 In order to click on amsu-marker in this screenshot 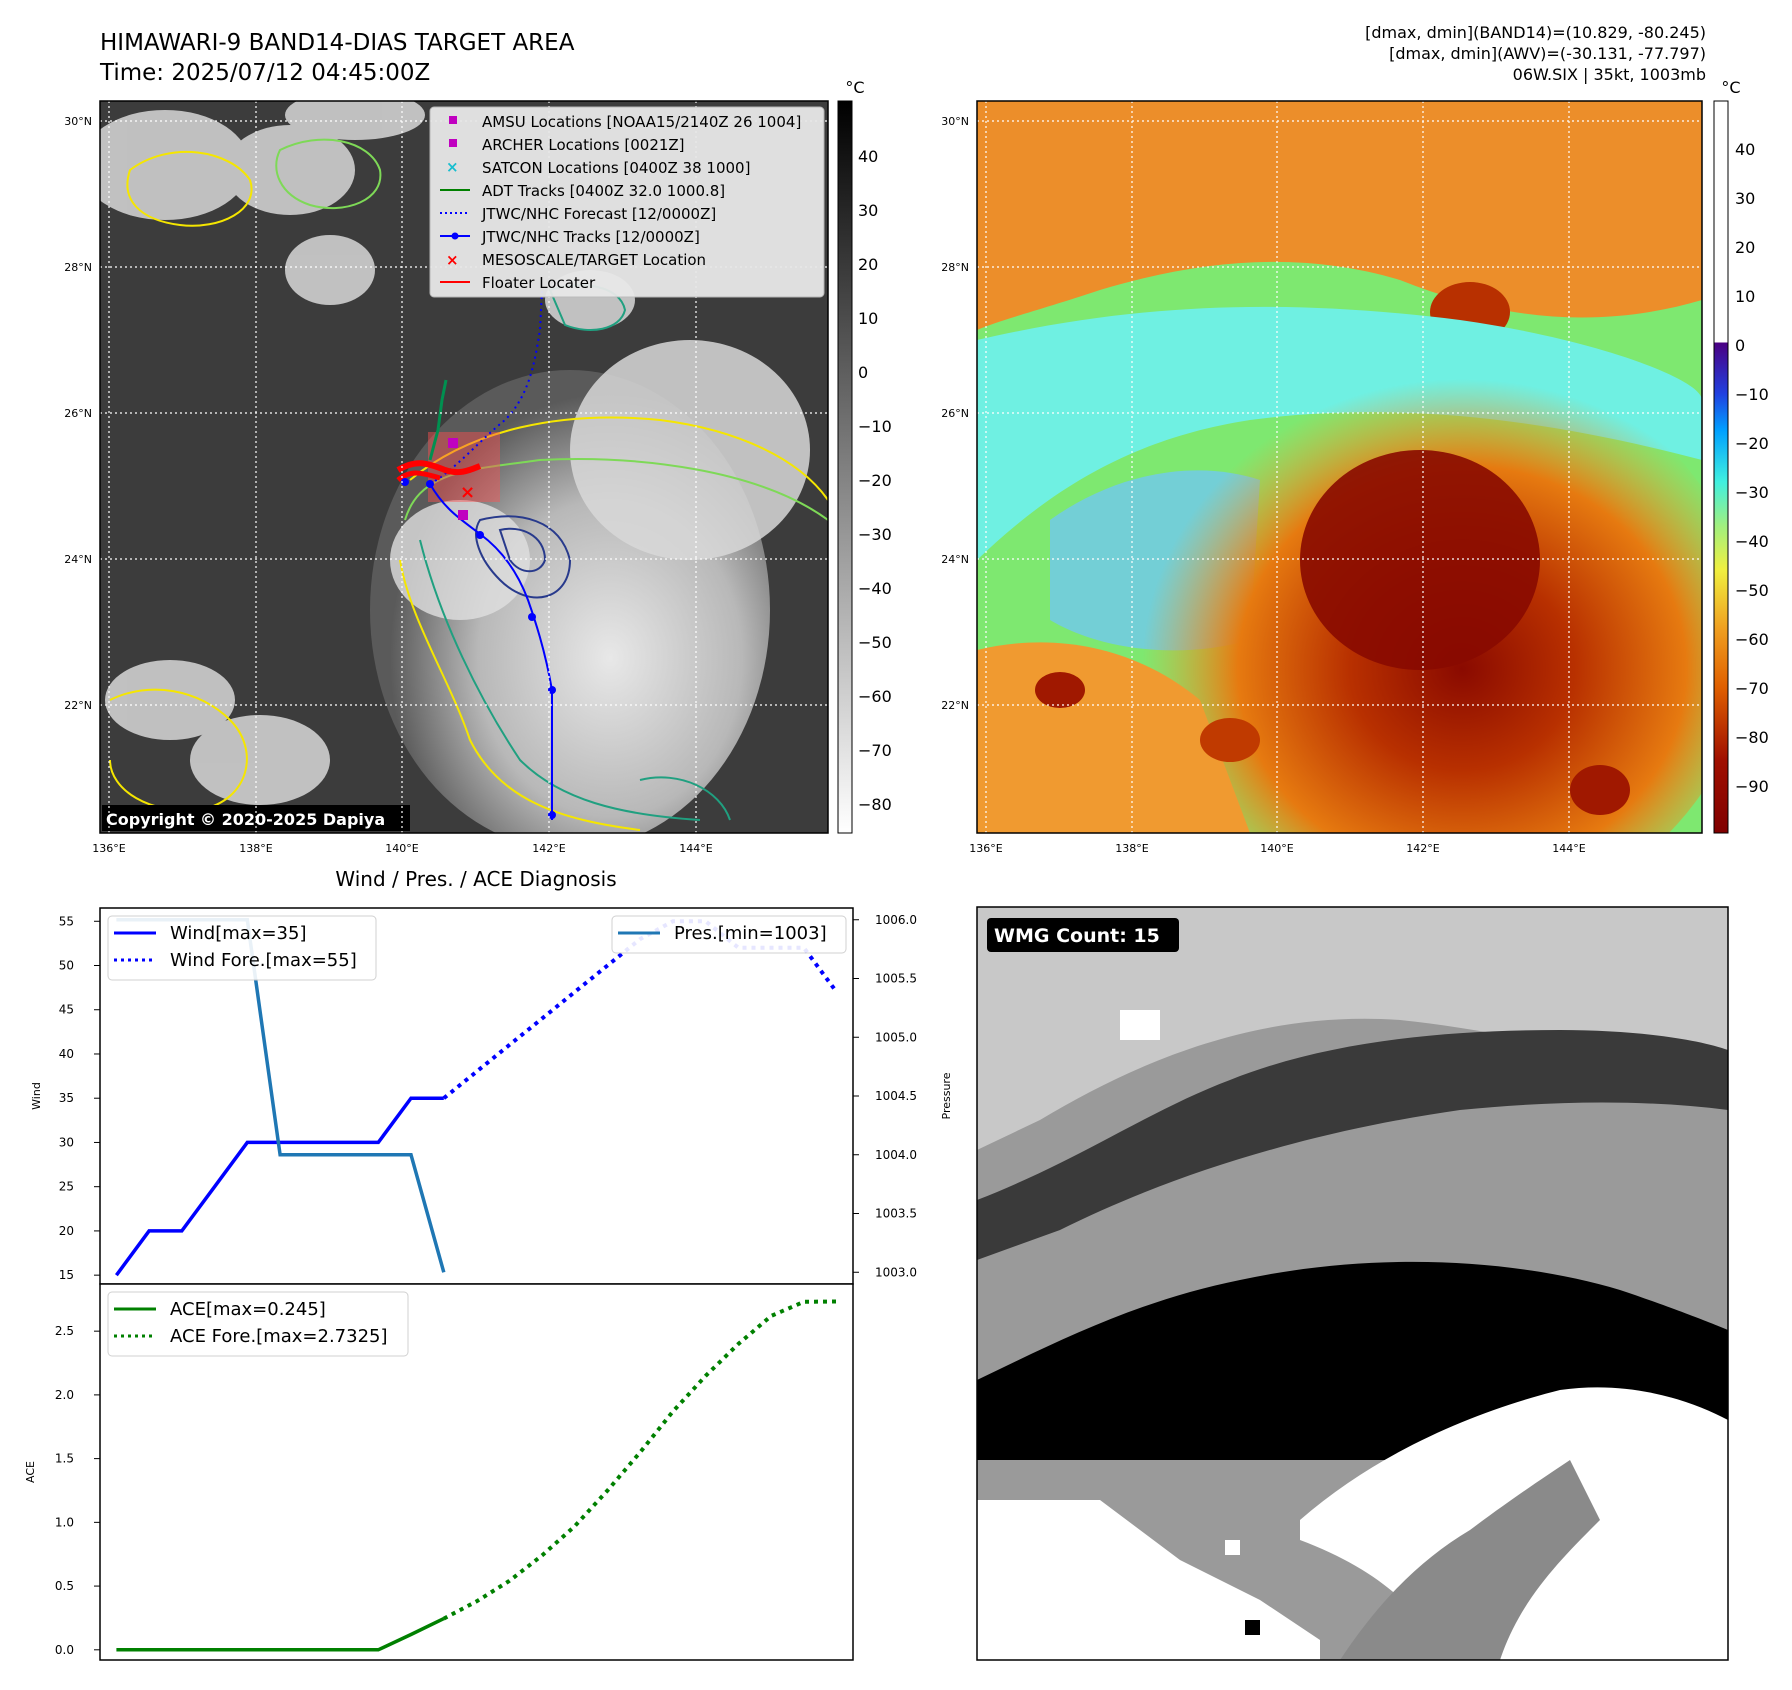, I will do `click(453, 443)`.